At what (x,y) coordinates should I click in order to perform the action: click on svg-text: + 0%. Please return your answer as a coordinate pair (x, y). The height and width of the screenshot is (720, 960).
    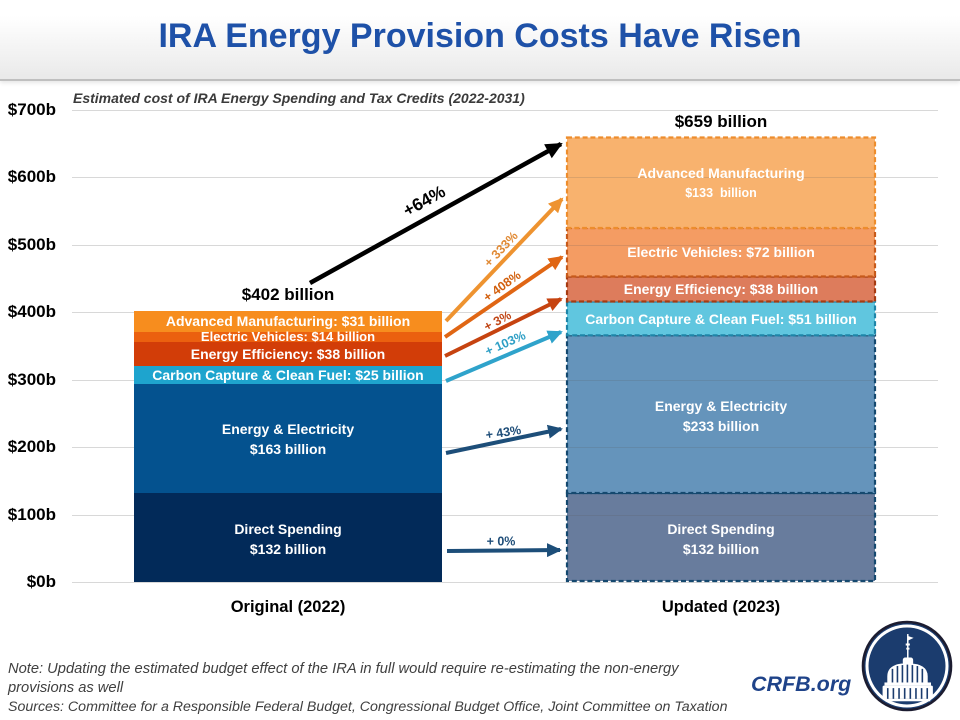
    Looking at the image, I should click on (501, 542).